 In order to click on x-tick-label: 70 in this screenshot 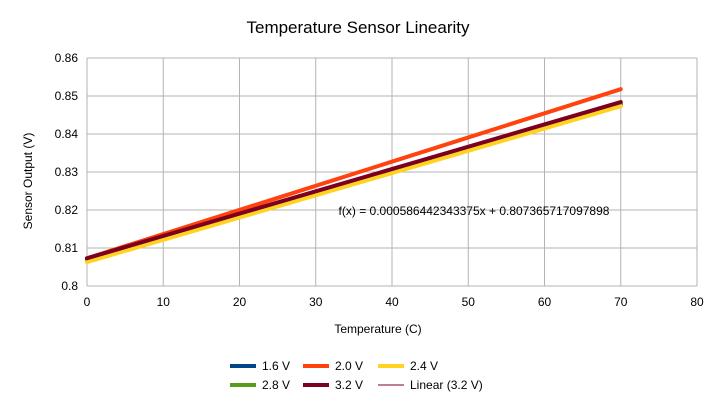, I will do `click(621, 302)`.